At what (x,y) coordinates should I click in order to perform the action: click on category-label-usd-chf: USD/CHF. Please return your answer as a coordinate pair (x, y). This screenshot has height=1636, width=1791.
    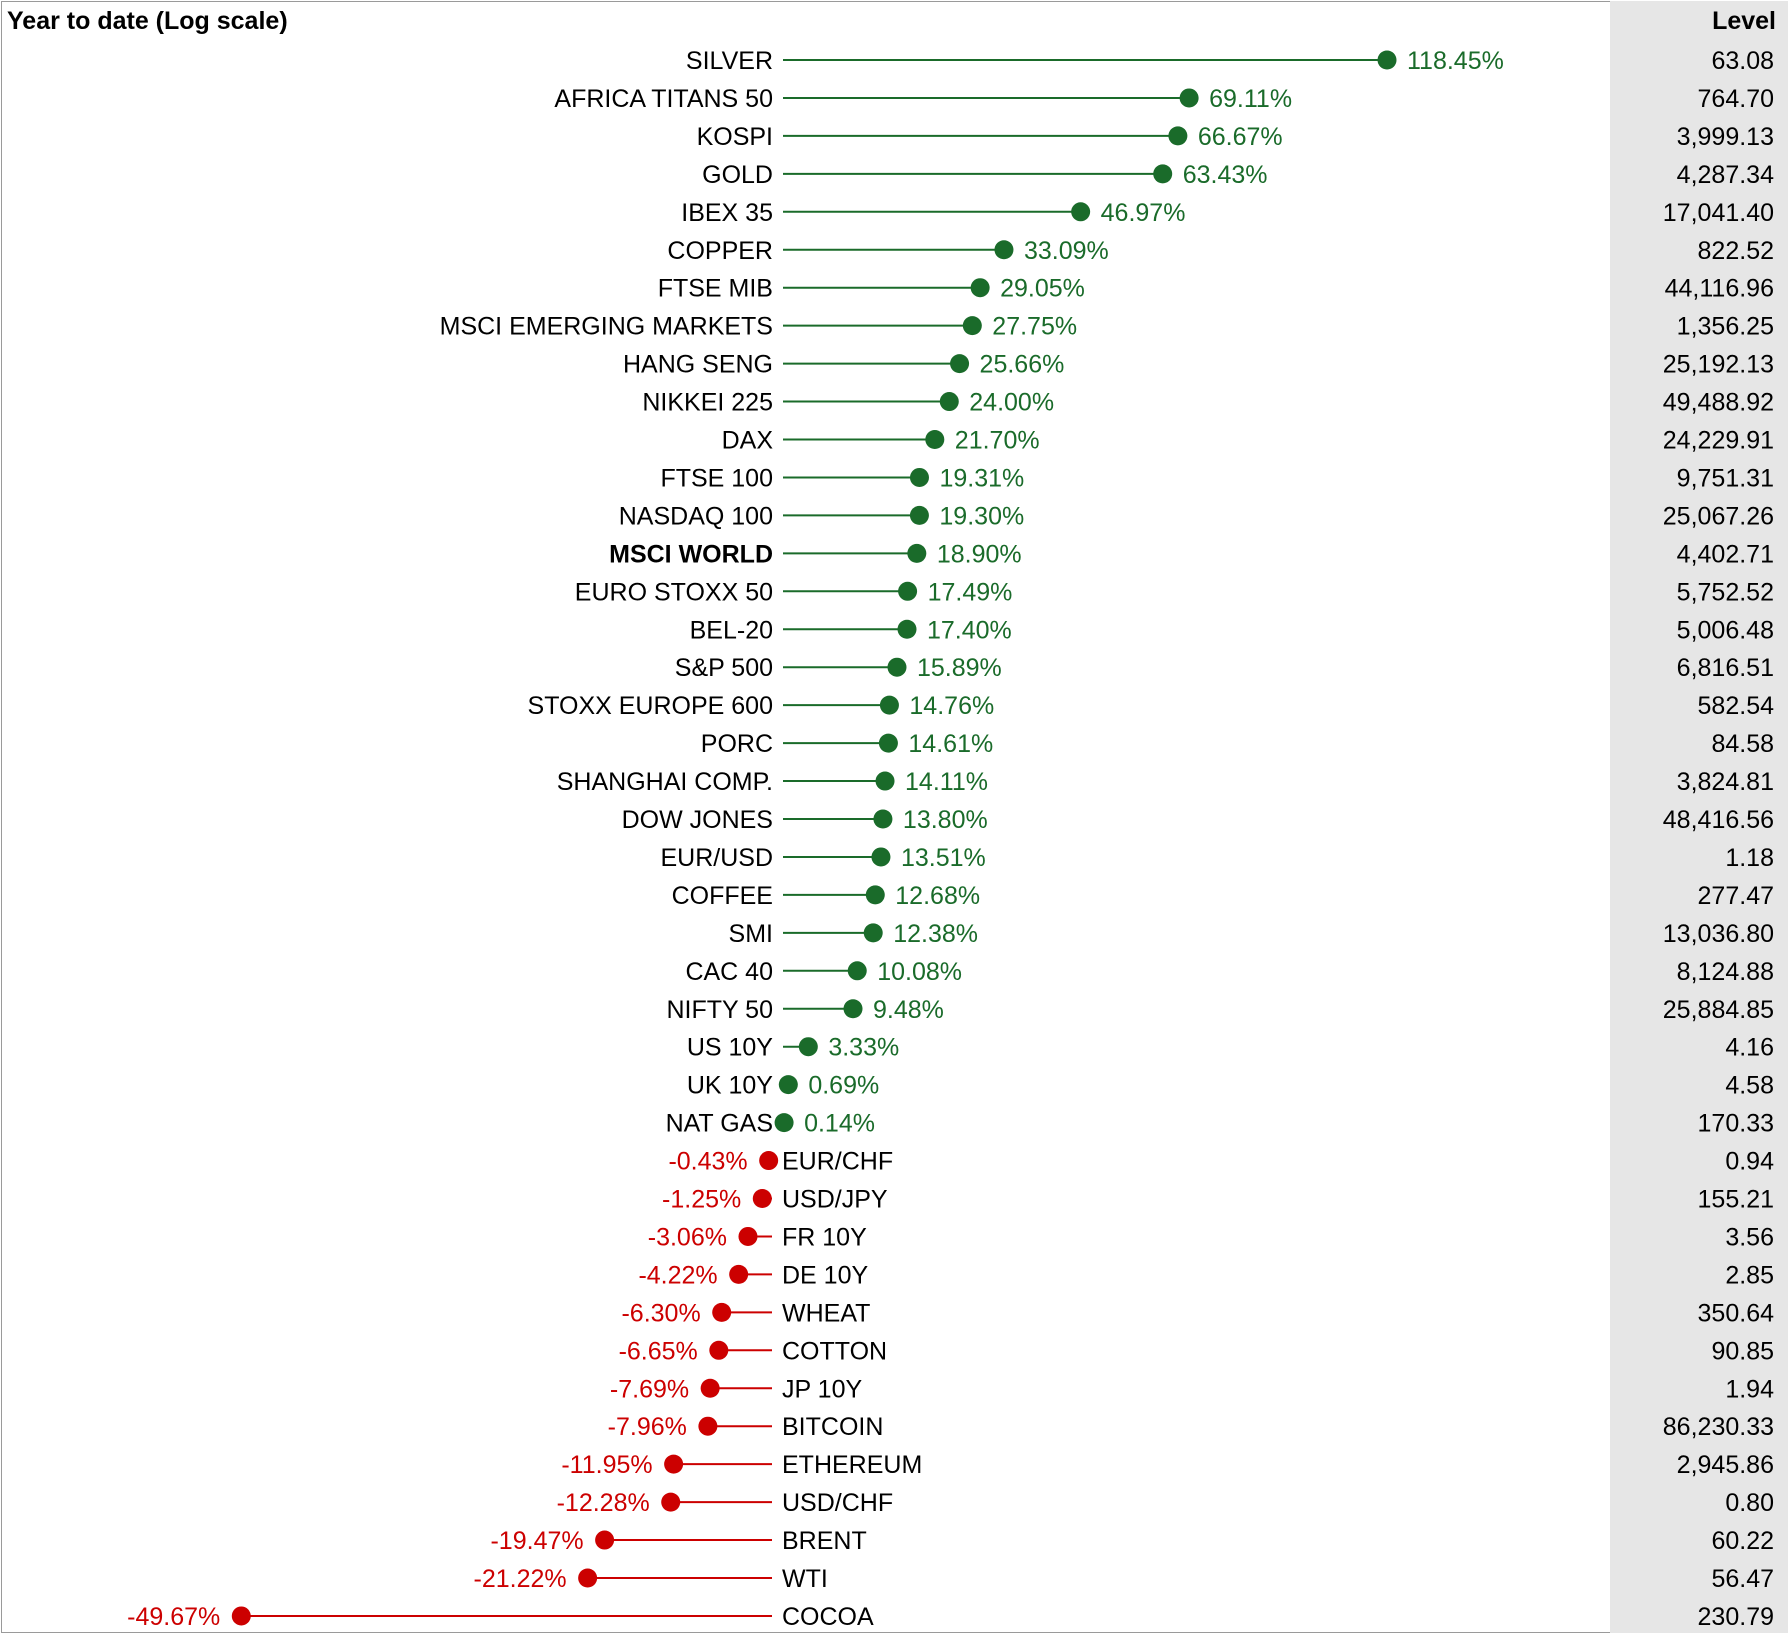
    Looking at the image, I should click on (837, 1503).